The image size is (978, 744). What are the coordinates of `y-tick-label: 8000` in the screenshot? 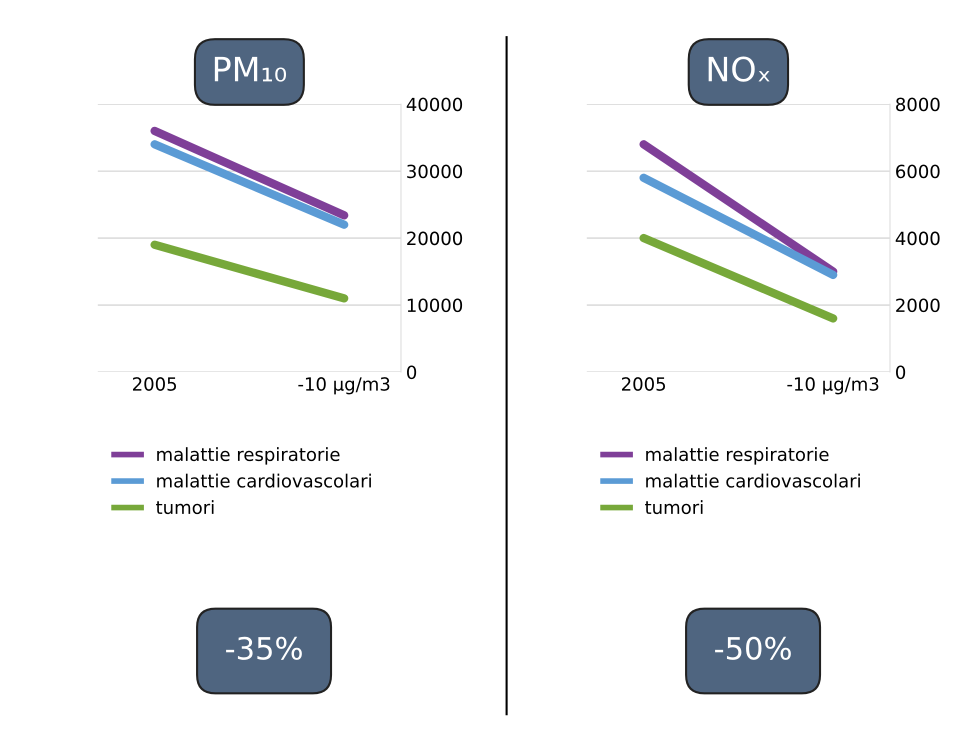 It's located at (918, 105).